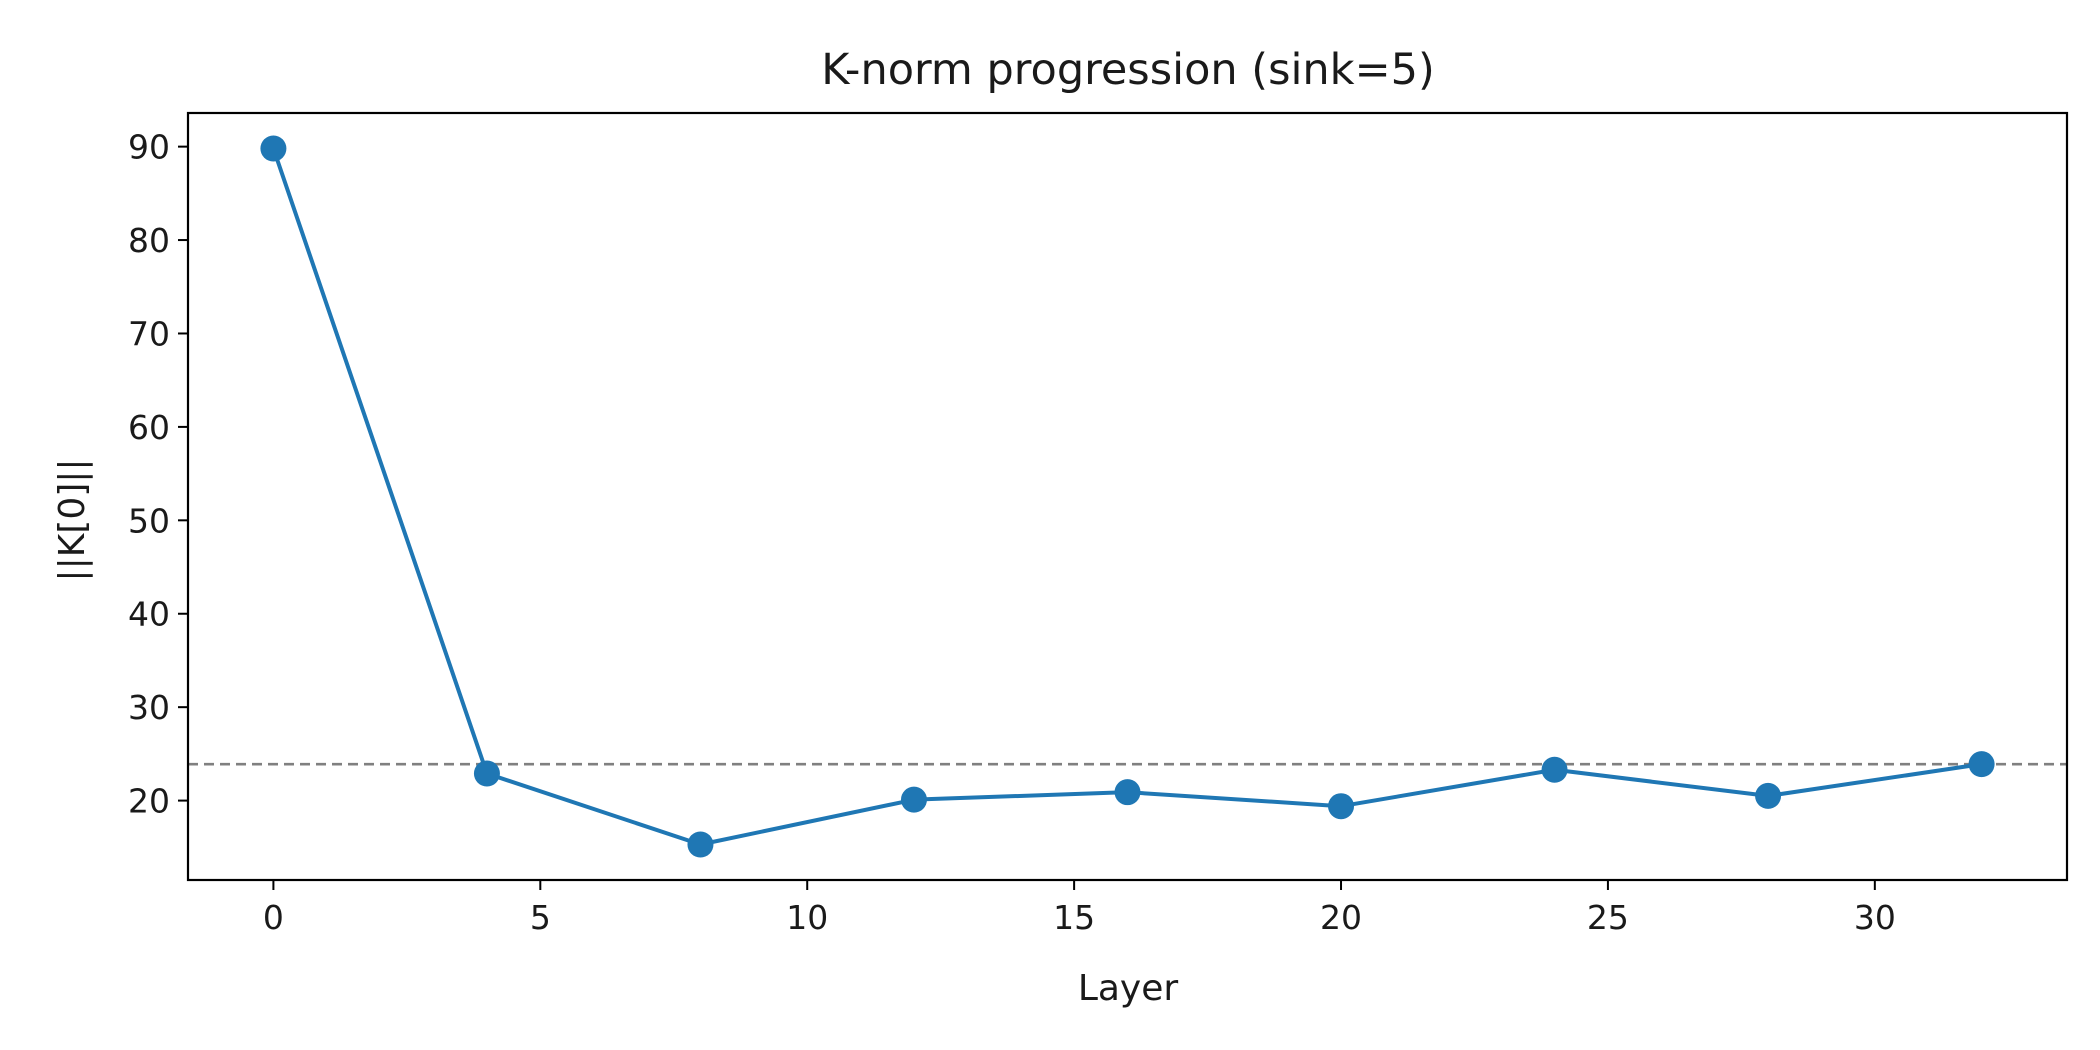 The height and width of the screenshot is (1050, 2100). Describe the element at coordinates (1875, 917) in the screenshot. I see `x-tick-label: 30` at that location.